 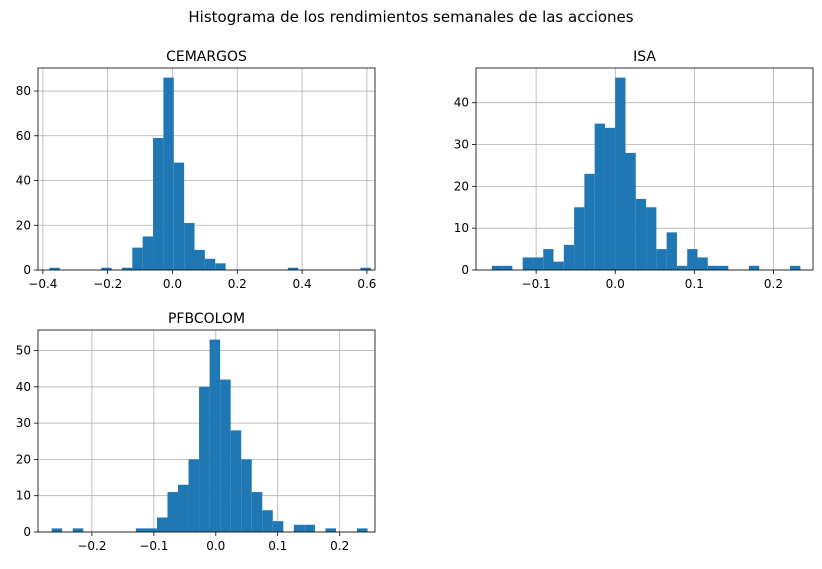 What do you see at coordinates (23, 225) in the screenshot?
I see `ytick-label-cemargos-1: 20` at bounding box center [23, 225].